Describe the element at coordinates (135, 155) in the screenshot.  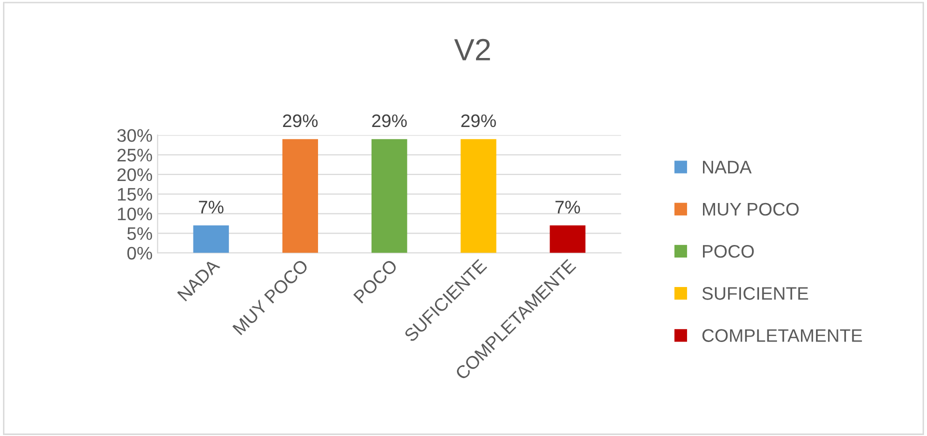
I see `y-tick-label: 25%` at that location.